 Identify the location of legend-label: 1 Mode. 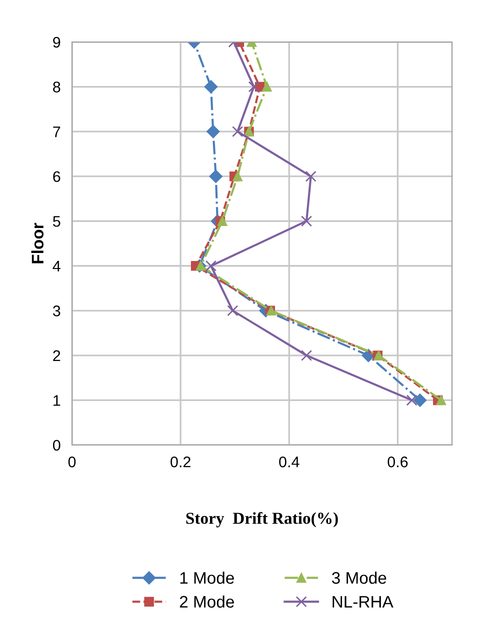
(207, 578).